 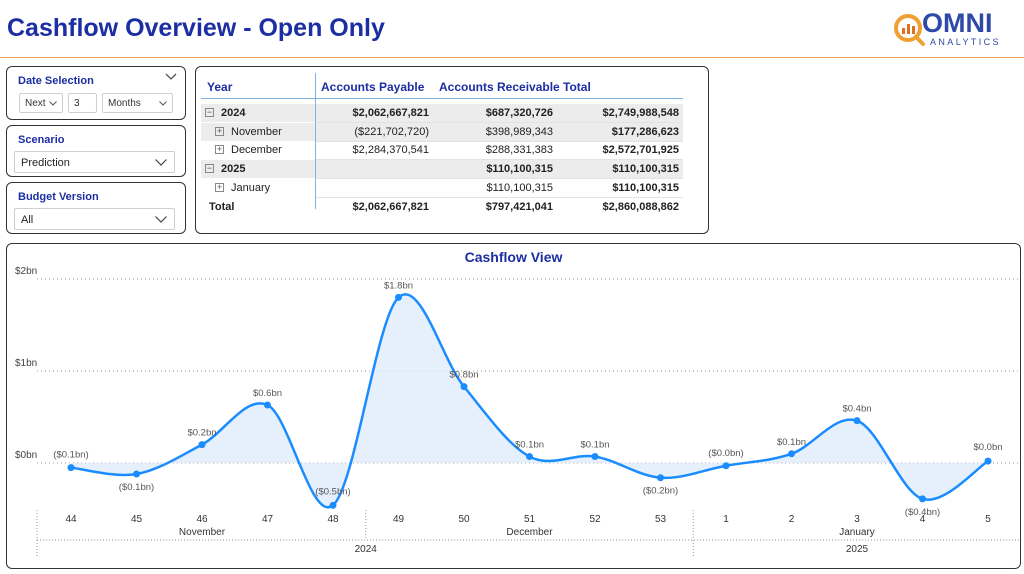 I want to click on logo-subtitle: ANALYTICS, so click(x=965, y=42).